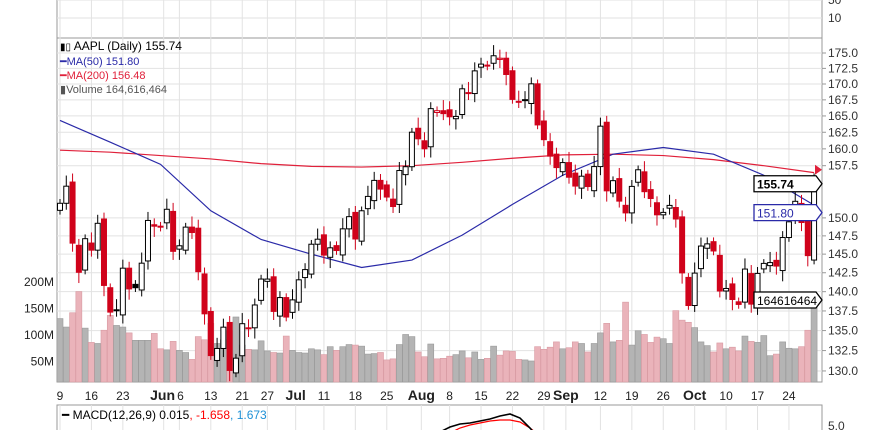 The height and width of the screenshot is (430, 882). Describe the element at coordinates (92, 396) in the screenshot. I see `date-tick-label: 16` at that location.